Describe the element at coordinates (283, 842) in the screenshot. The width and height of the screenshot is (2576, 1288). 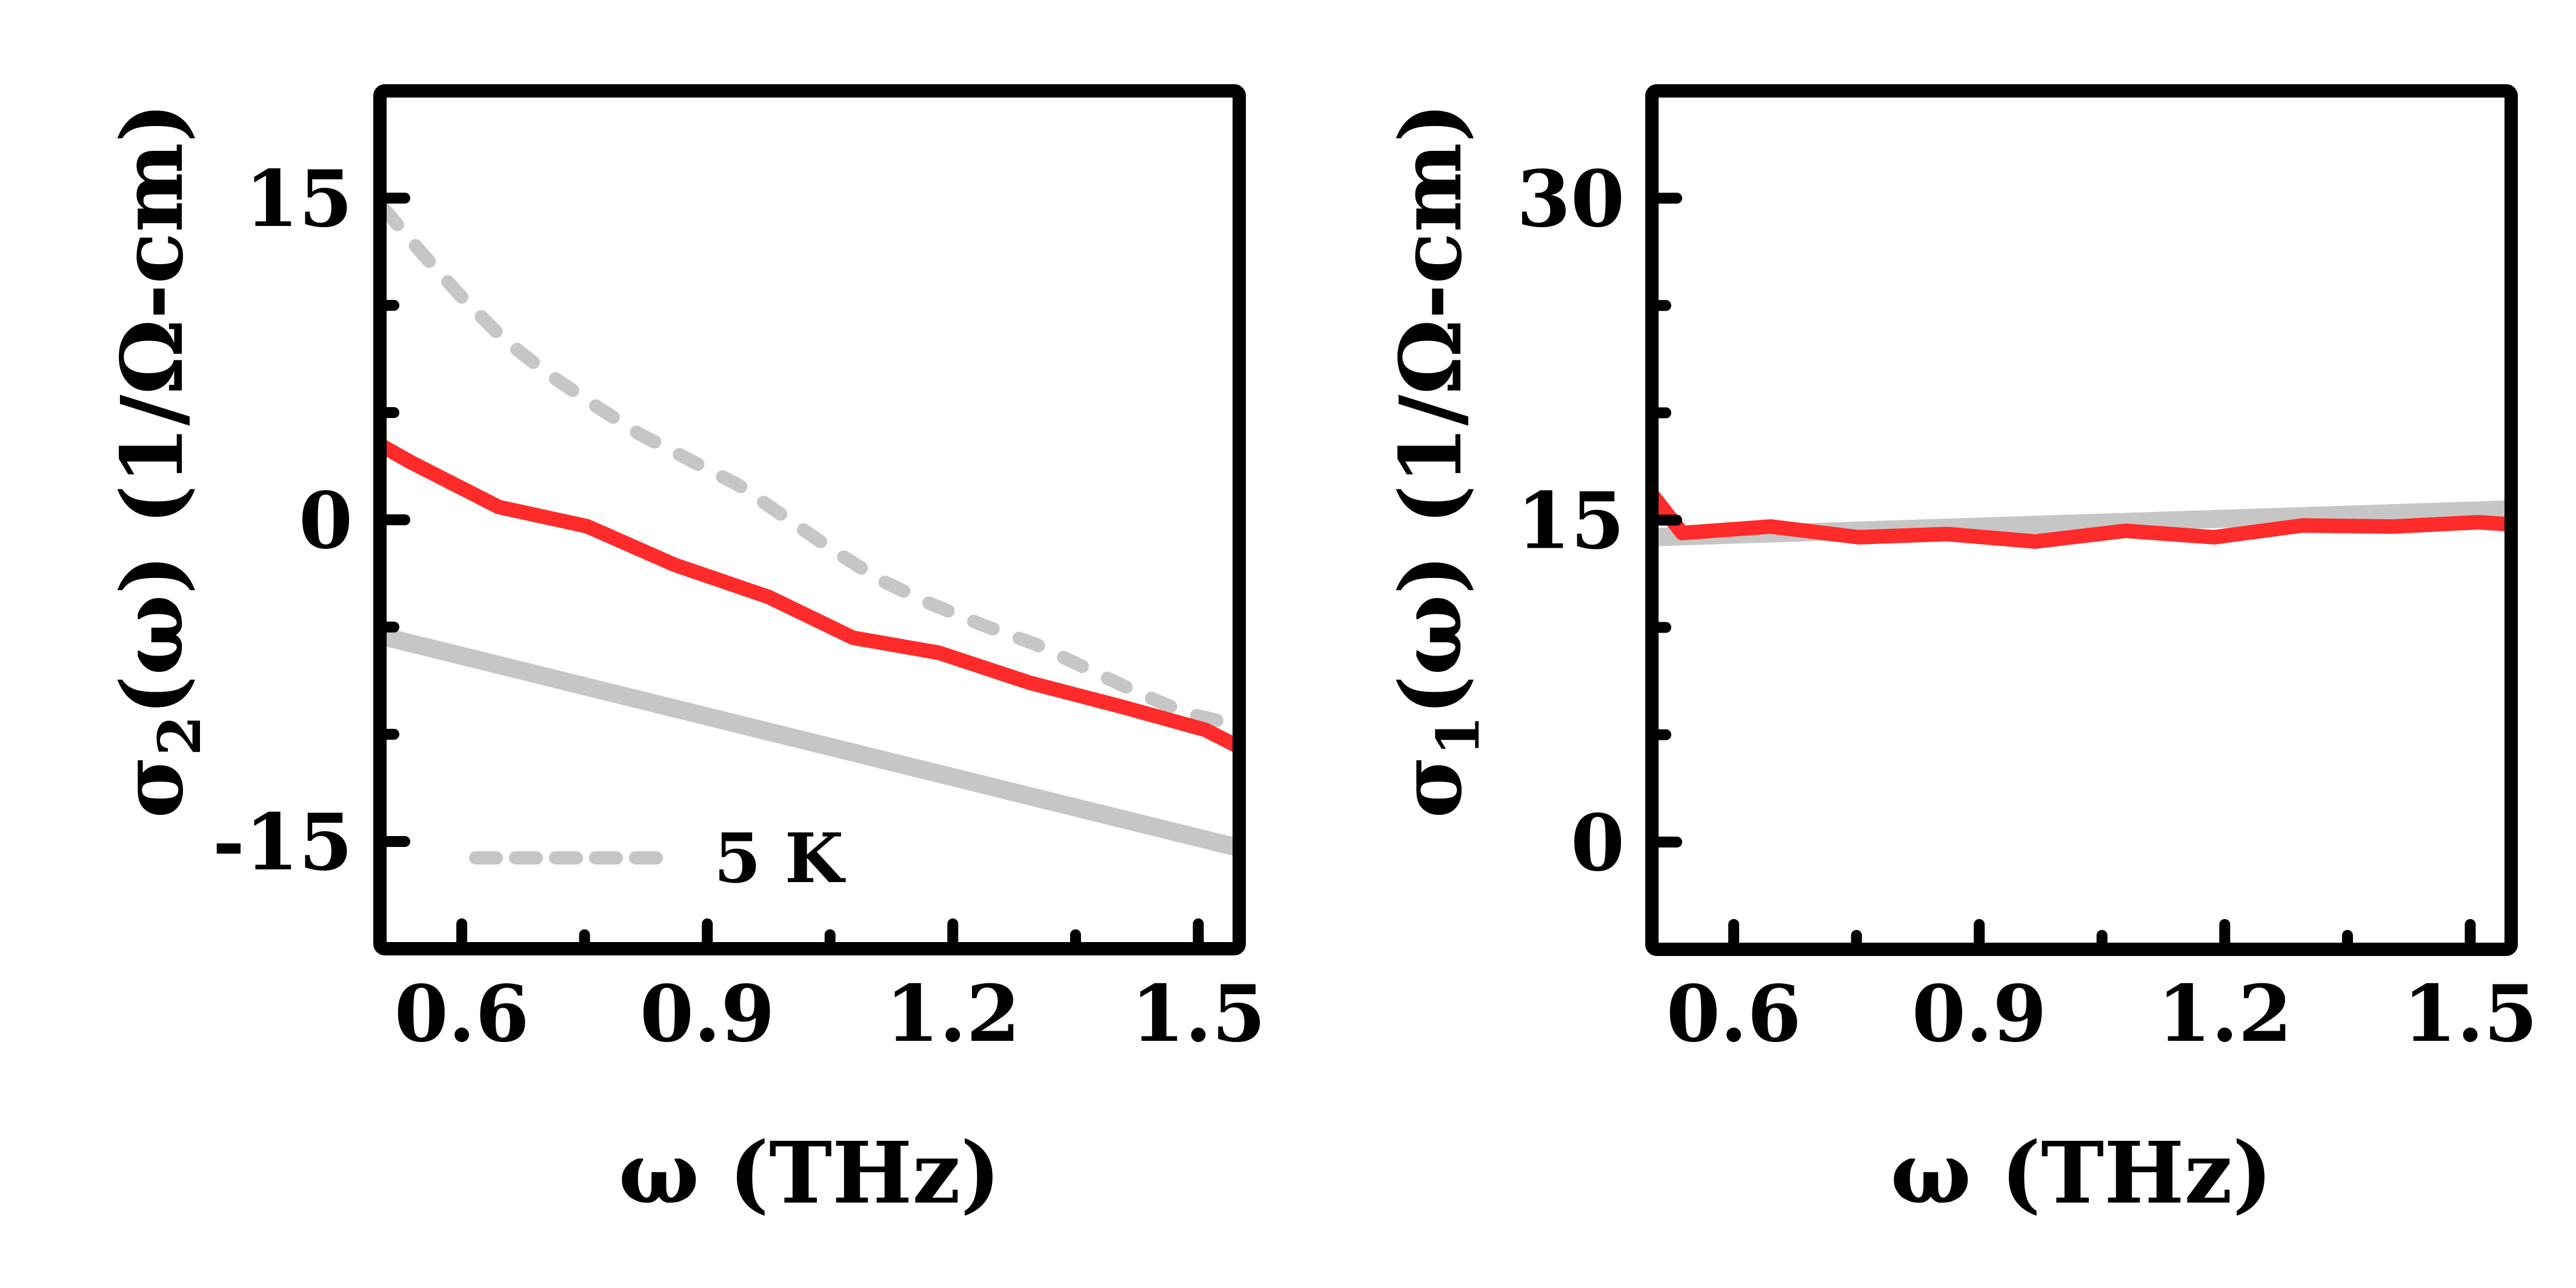
I see `y-tick-label: -15` at that location.